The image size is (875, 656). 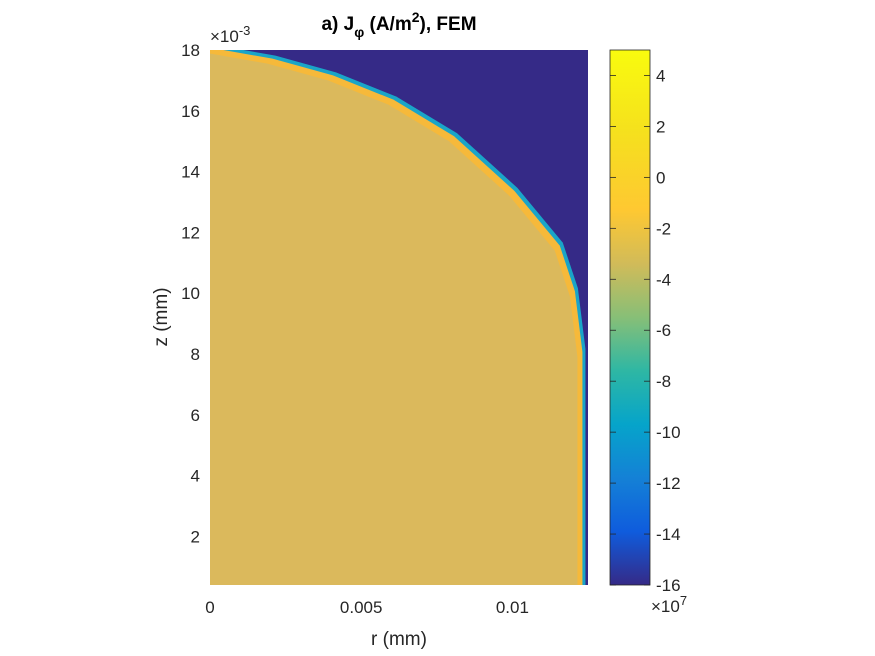 I want to click on colorbar-gradient, so click(x=630, y=317).